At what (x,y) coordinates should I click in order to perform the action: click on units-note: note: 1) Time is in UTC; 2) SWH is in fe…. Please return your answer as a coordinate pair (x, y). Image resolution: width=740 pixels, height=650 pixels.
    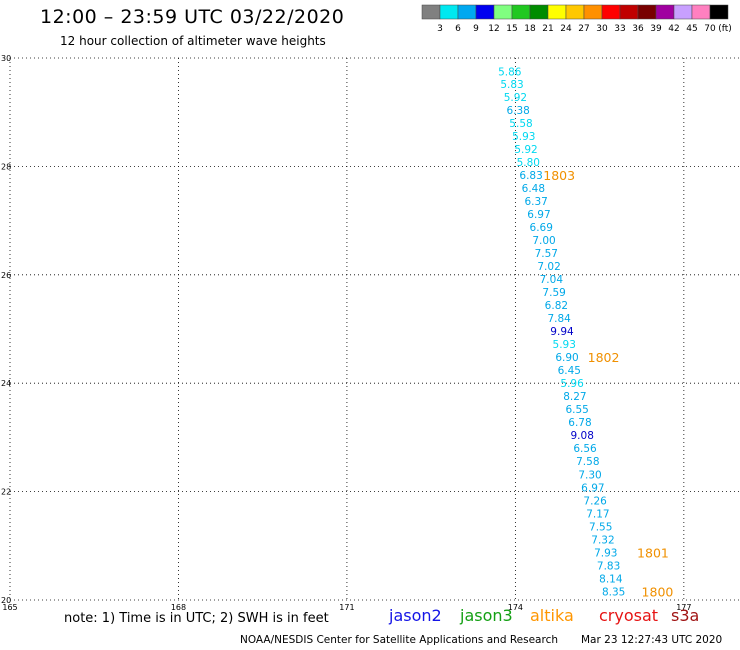
    Looking at the image, I should click on (196, 618).